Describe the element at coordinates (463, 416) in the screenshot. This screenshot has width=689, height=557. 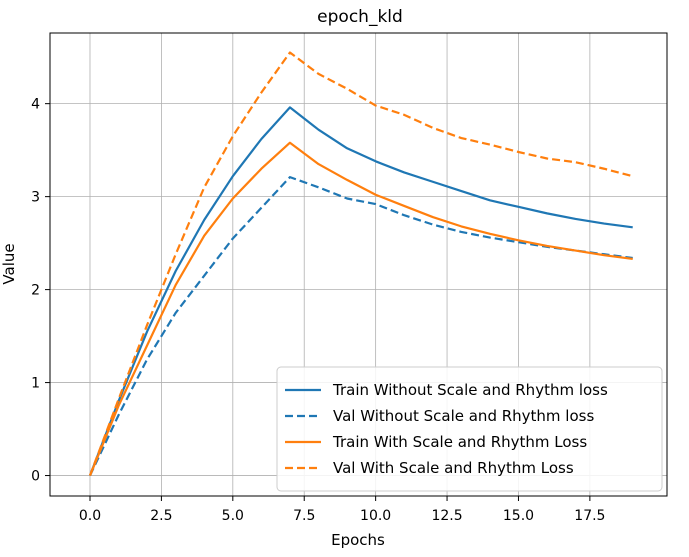
I see `legend-label: Val Without Scale and Rhythm loss` at that location.